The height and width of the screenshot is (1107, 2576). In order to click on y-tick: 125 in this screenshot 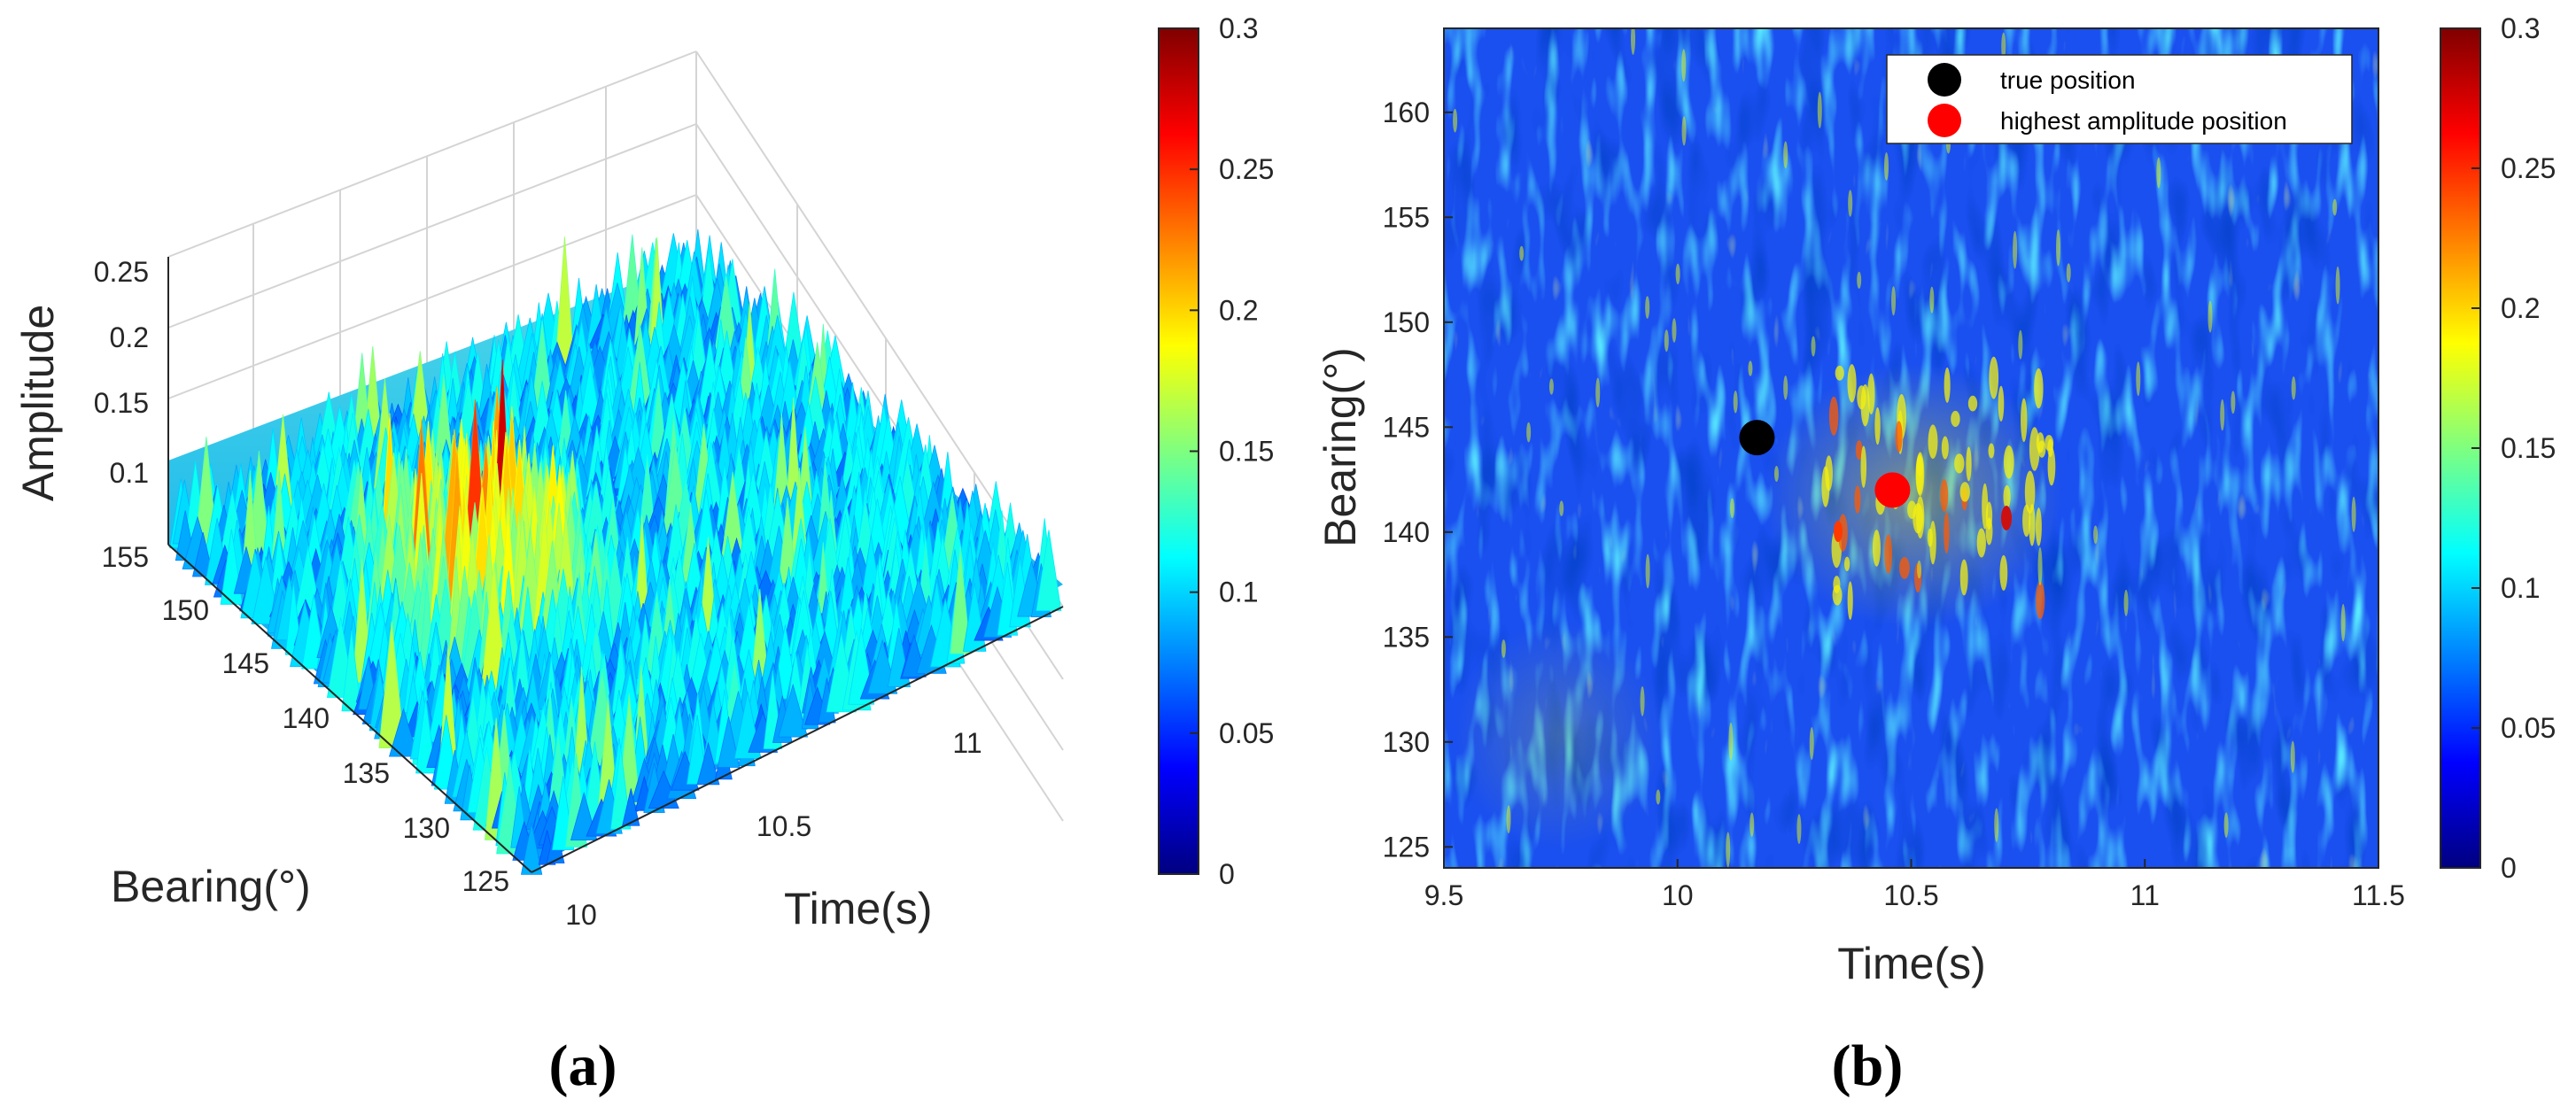, I will do `click(485, 881)`.